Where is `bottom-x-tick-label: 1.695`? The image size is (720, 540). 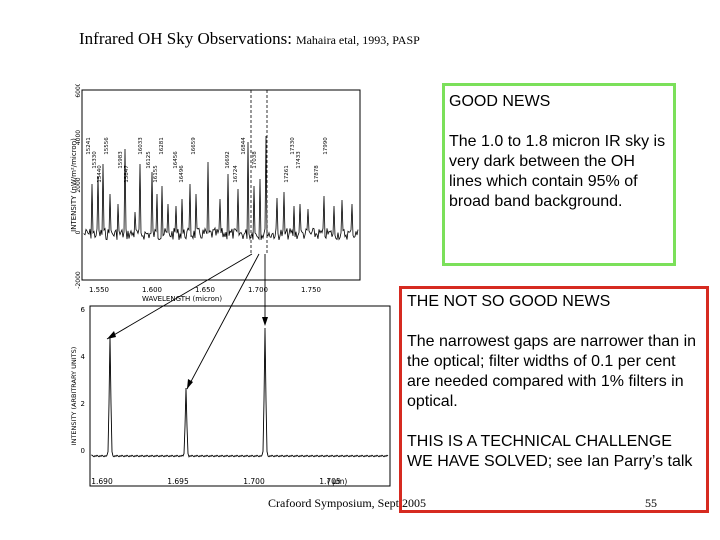 bottom-x-tick-label: 1.695 is located at coordinates (178, 481).